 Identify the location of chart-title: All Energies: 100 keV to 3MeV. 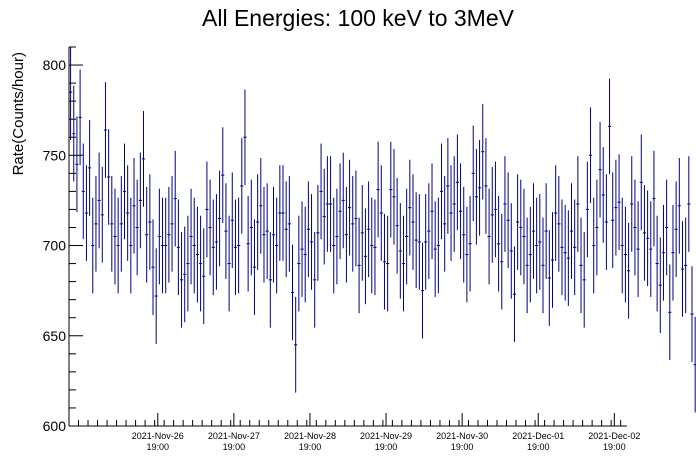
(358, 18).